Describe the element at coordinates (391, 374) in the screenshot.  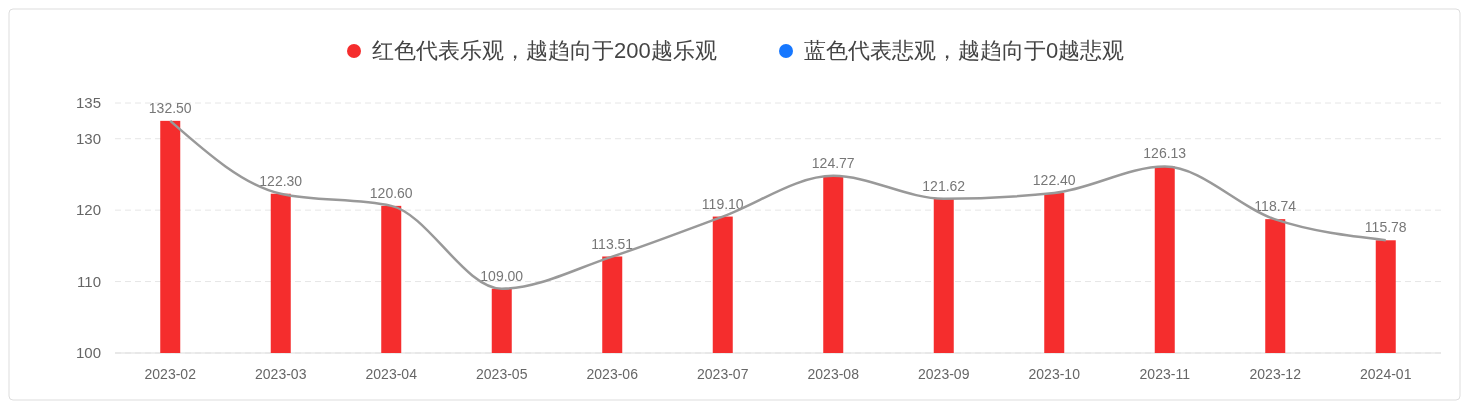
I see `x-tick-label: 2023-04` at that location.